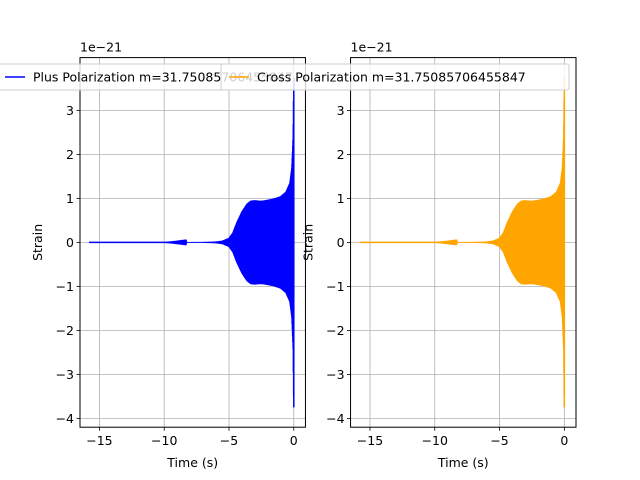  I want to click on right-y-axis-label: Strain, so click(308, 242).